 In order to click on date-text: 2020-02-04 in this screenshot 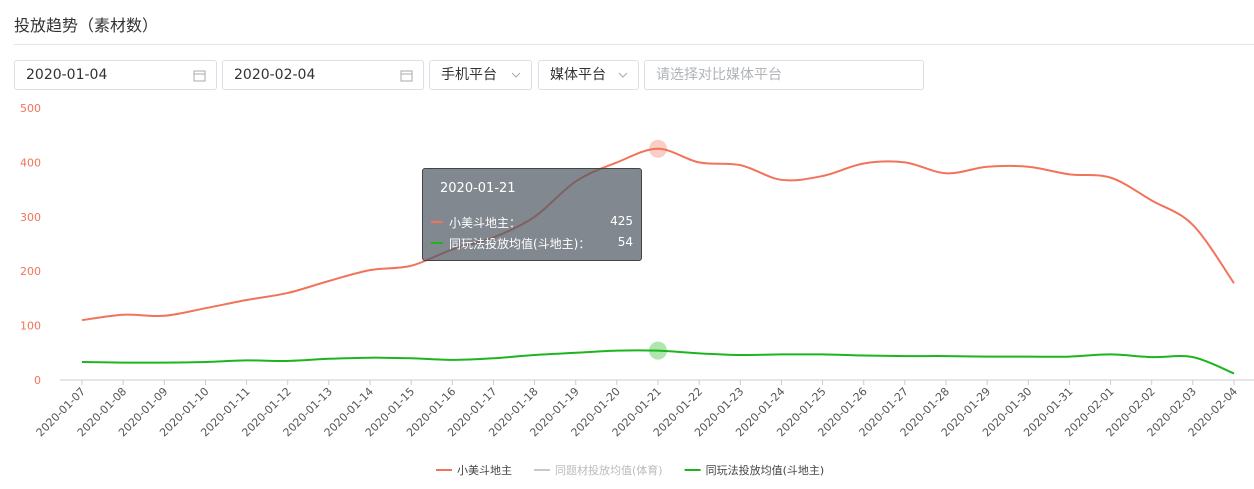, I will do `click(275, 75)`.